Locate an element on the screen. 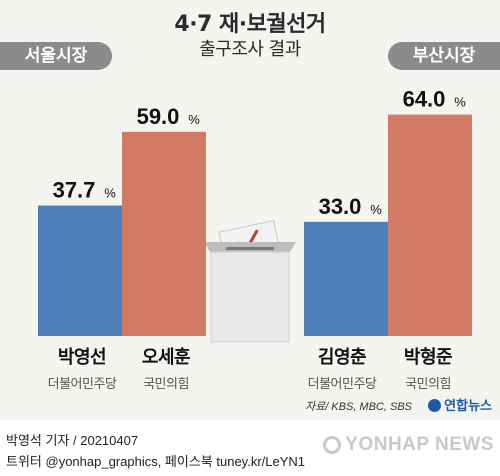 Image resolution: width=500 pixels, height=476 pixels. bar-박형준 is located at coordinates (430, 225).